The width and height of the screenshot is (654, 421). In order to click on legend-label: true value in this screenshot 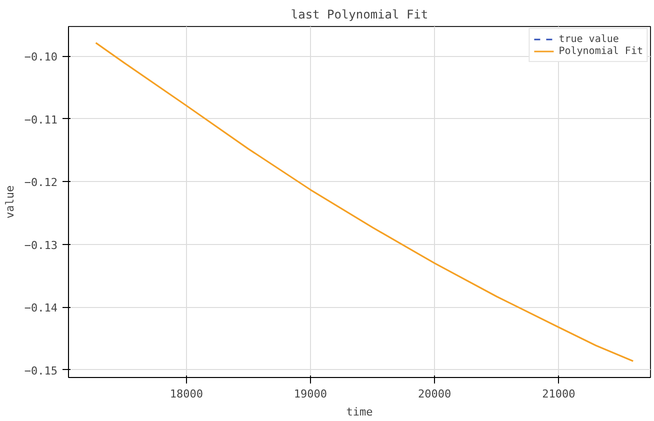, I will do `click(588, 39)`.